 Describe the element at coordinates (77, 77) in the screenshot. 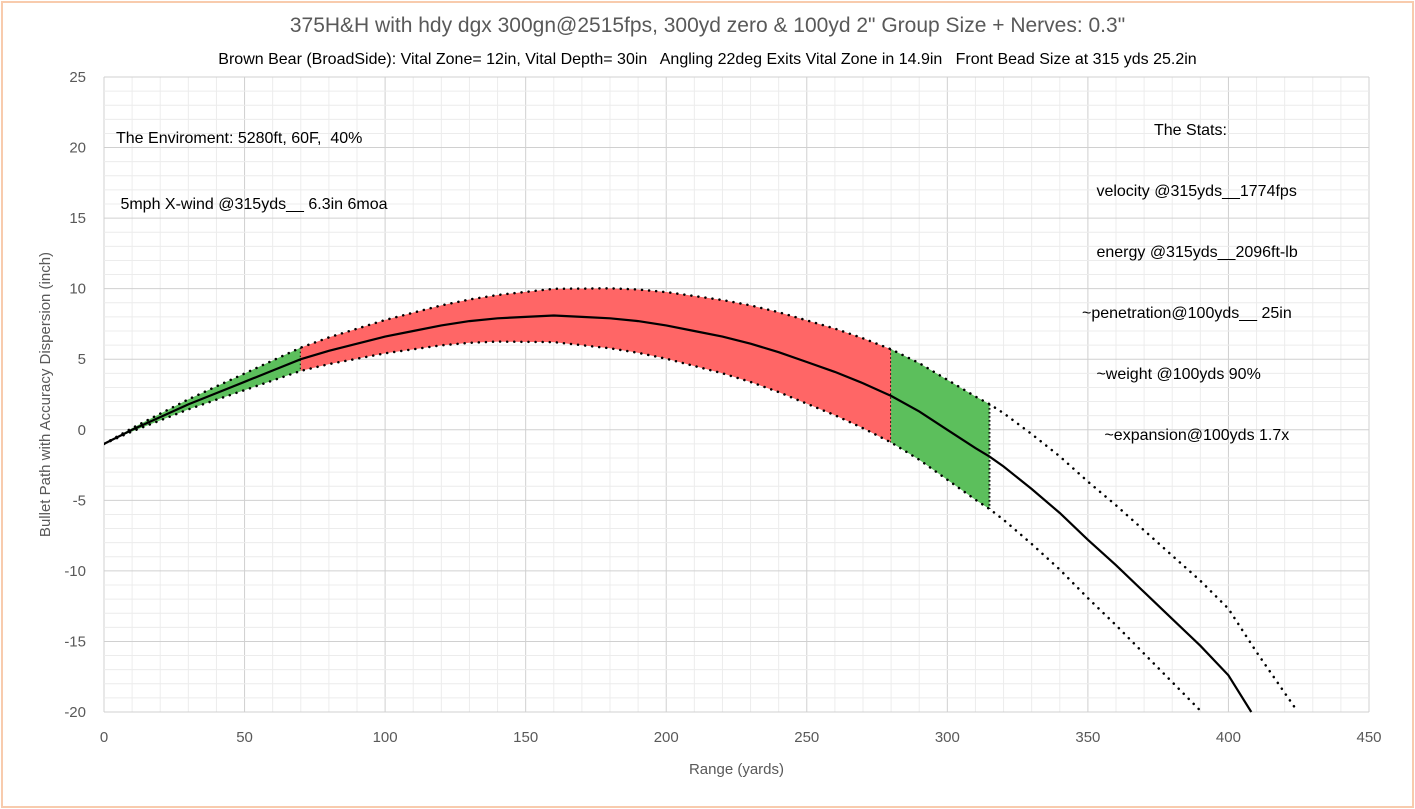

I see `y-tick-label: 25` at that location.